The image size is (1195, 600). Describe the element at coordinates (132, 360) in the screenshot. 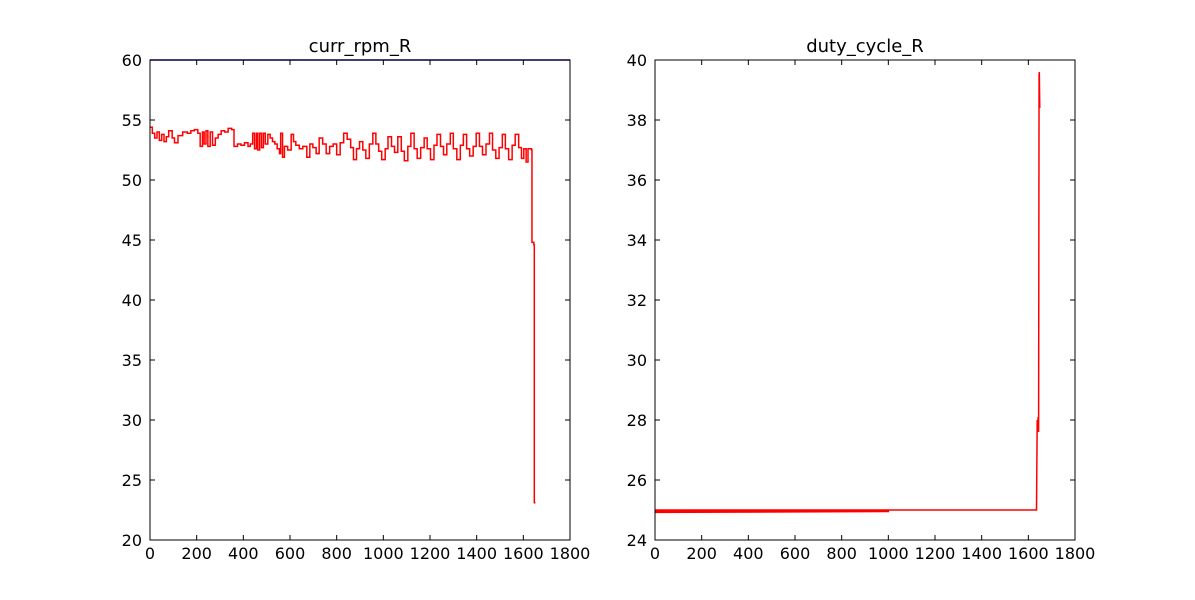

I see `y-tick-label: 35` at that location.